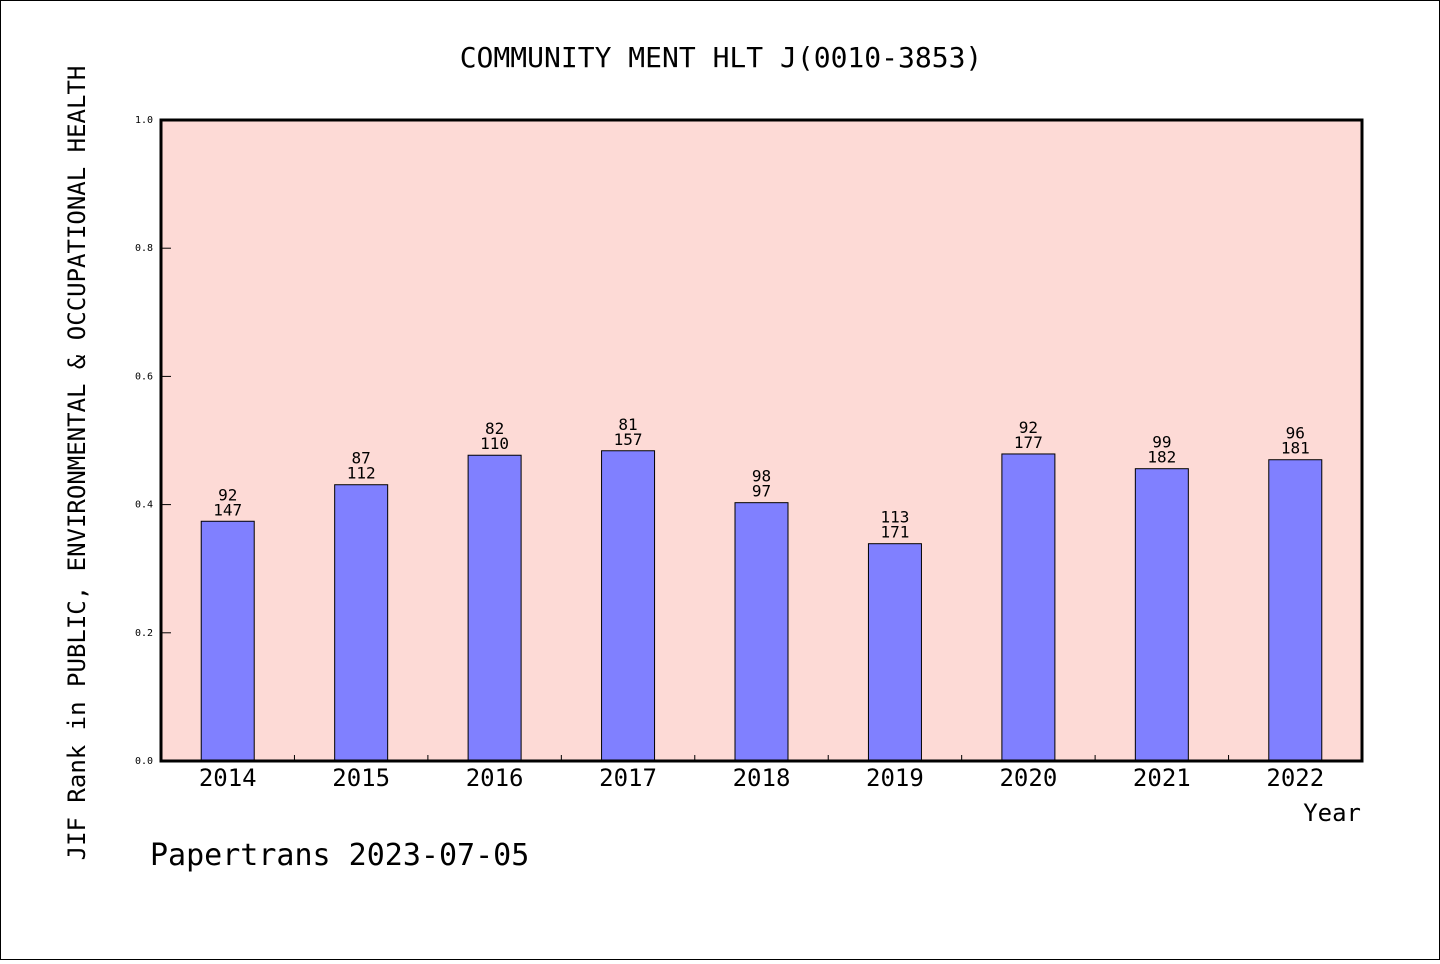 The image size is (1440, 964). I want to click on bar-label-top: 96, so click(1295, 433).